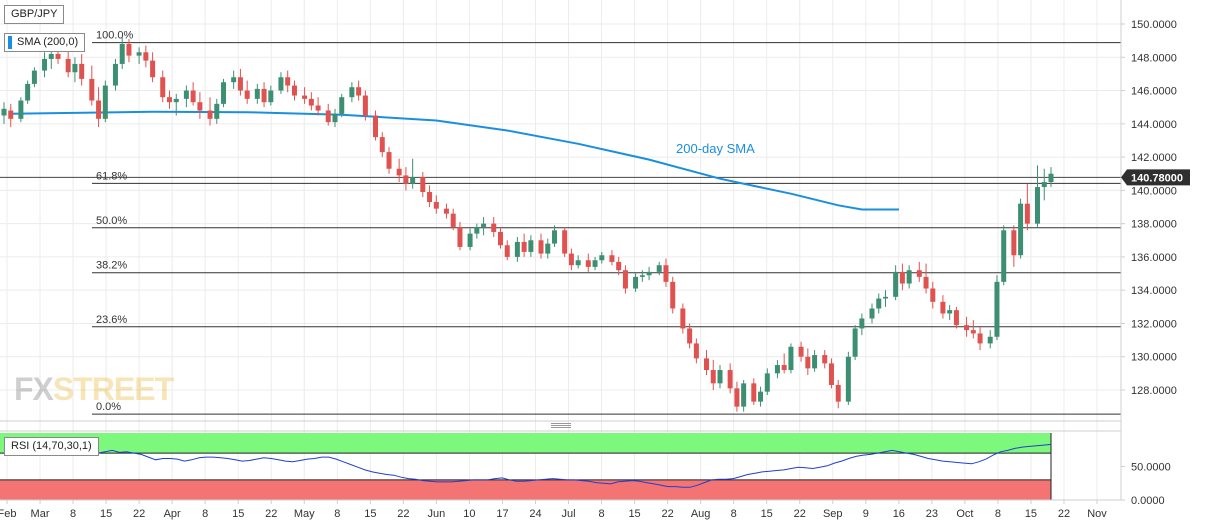 The height and width of the screenshot is (531, 1207). What do you see at coordinates (1154, 158) in the screenshot?
I see `y-tick-label: 142.0000` at bounding box center [1154, 158].